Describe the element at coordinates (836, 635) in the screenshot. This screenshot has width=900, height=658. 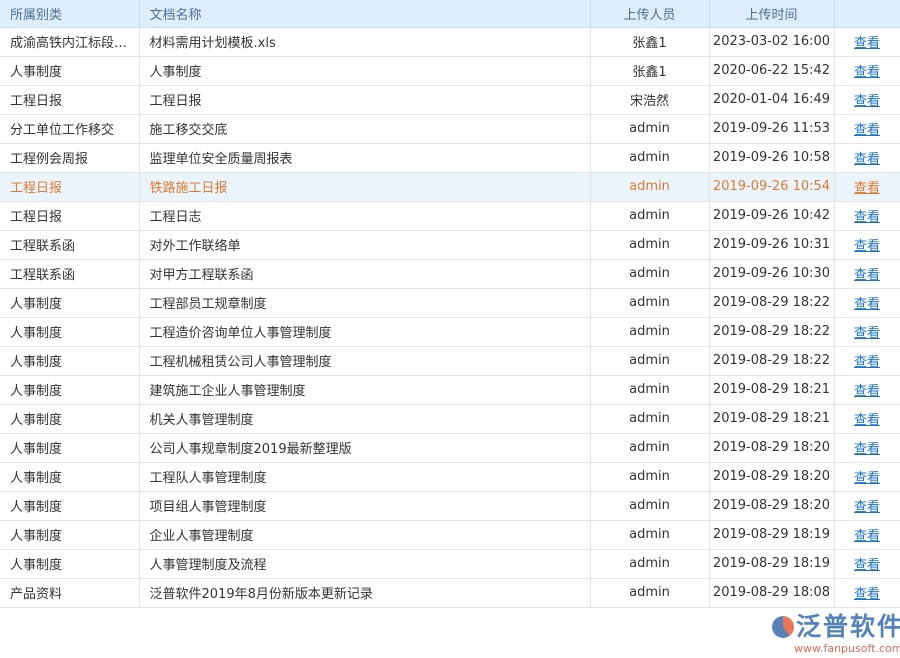
I see `watermark-logo: 泛普软件 www.fanpusoft.com` at that location.